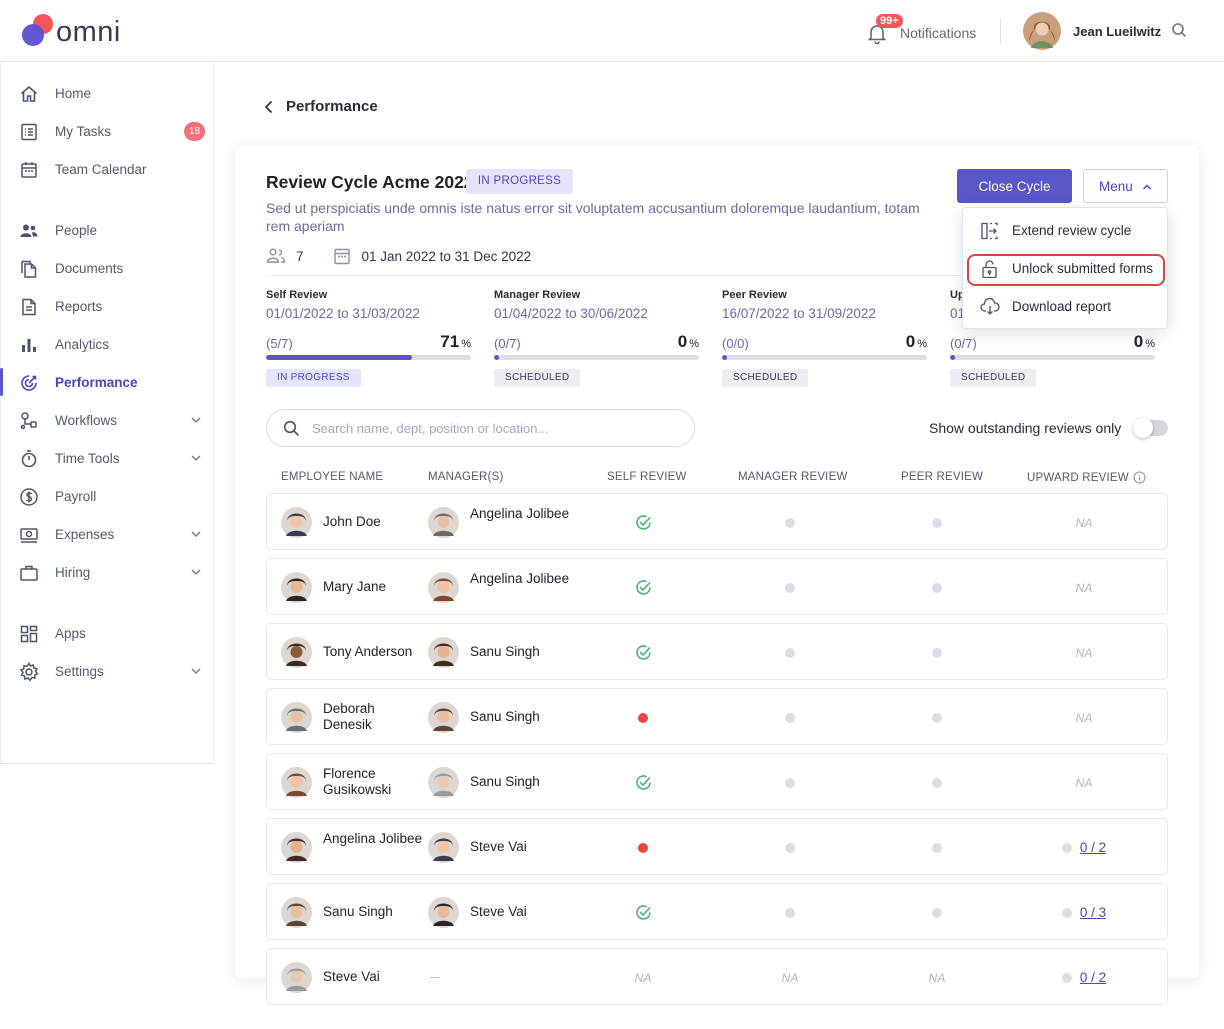 Image resolution: width=1224 pixels, height=1029 pixels. What do you see at coordinates (647, 477) in the screenshot?
I see `column-header-self-review: SELF REVIEW` at bounding box center [647, 477].